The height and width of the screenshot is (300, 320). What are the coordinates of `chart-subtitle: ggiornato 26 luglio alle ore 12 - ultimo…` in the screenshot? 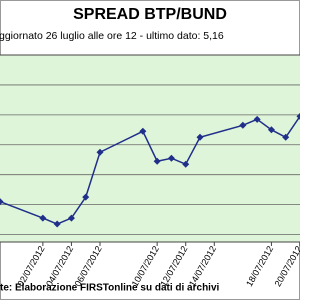 It's located at (112, 36).